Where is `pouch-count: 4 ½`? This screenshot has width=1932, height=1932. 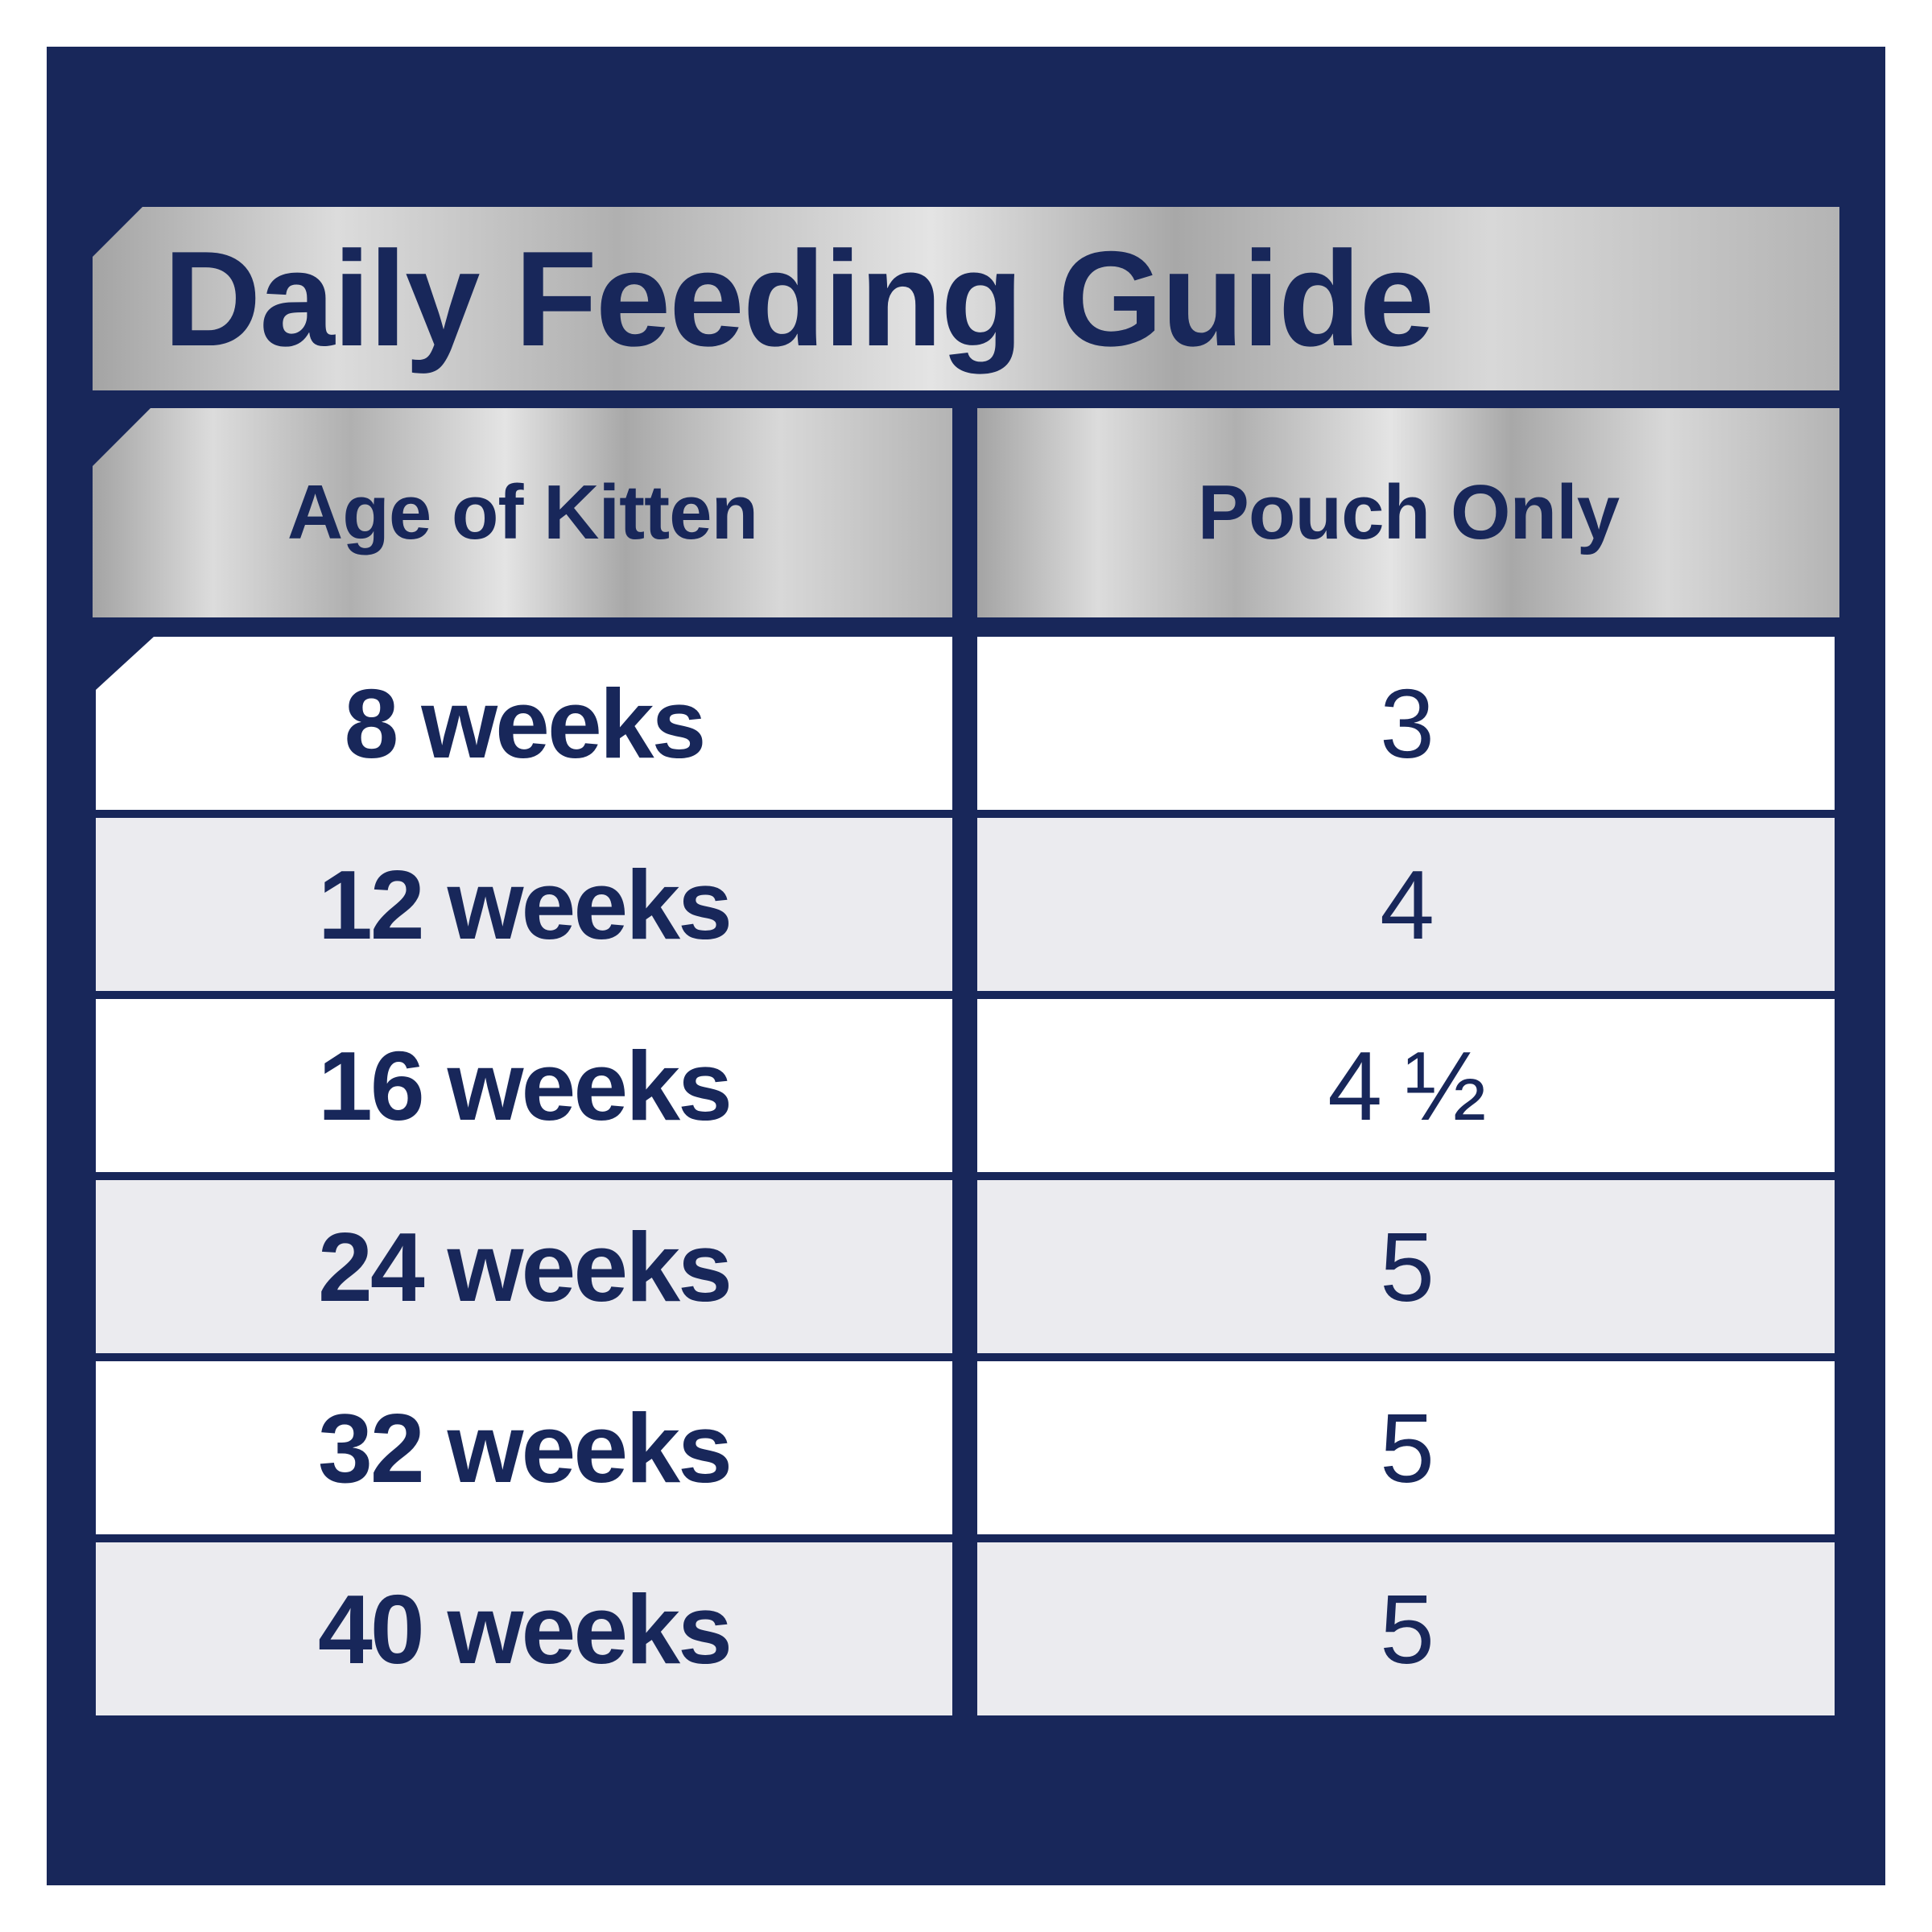
pouch-count: 4 ½ is located at coordinates (1406, 1085).